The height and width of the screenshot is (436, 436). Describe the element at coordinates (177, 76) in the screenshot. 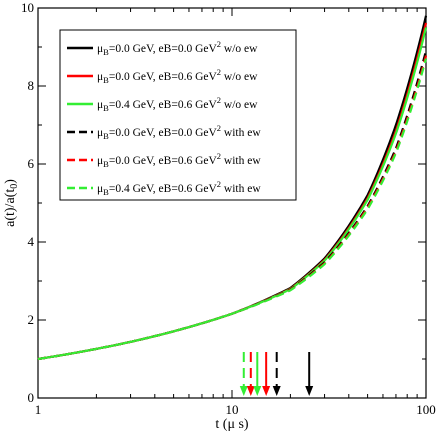

I see `legend-label-2: μB=0.0 GeV, eB=0.6 GeV2 w/o ew` at that location.